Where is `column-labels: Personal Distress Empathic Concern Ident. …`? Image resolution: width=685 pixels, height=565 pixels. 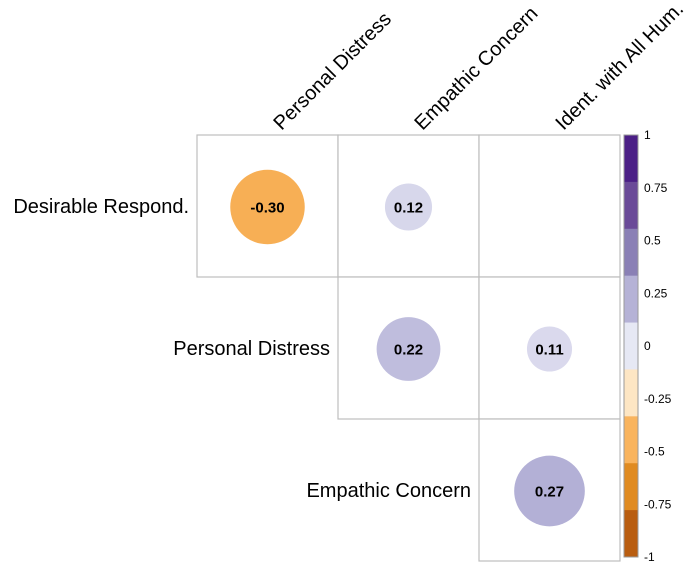
column-labels: Personal Distress Empathic Concern Ident. … is located at coordinates (477, 67).